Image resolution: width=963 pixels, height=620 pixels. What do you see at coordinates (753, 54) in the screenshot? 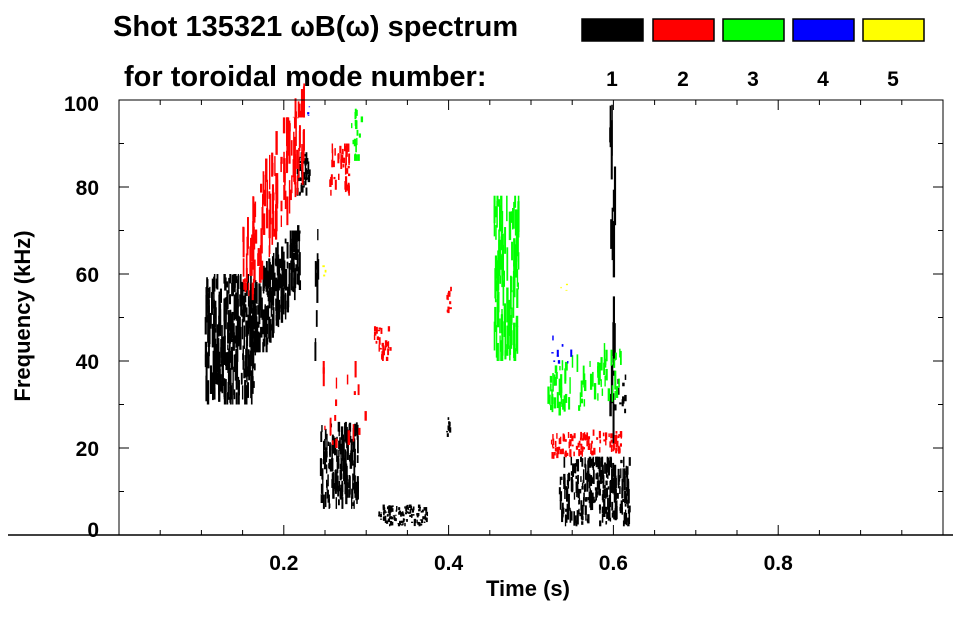
I see `legend: 1 2 3 4 5` at bounding box center [753, 54].